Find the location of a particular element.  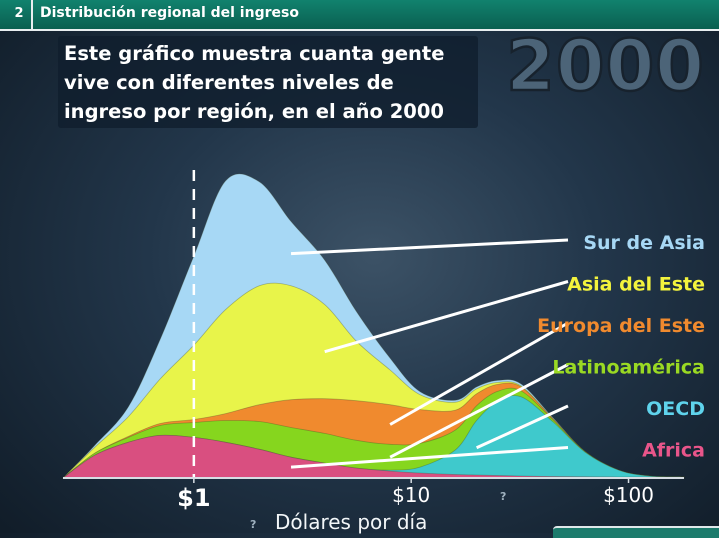

header-divider is located at coordinates (32, 14).